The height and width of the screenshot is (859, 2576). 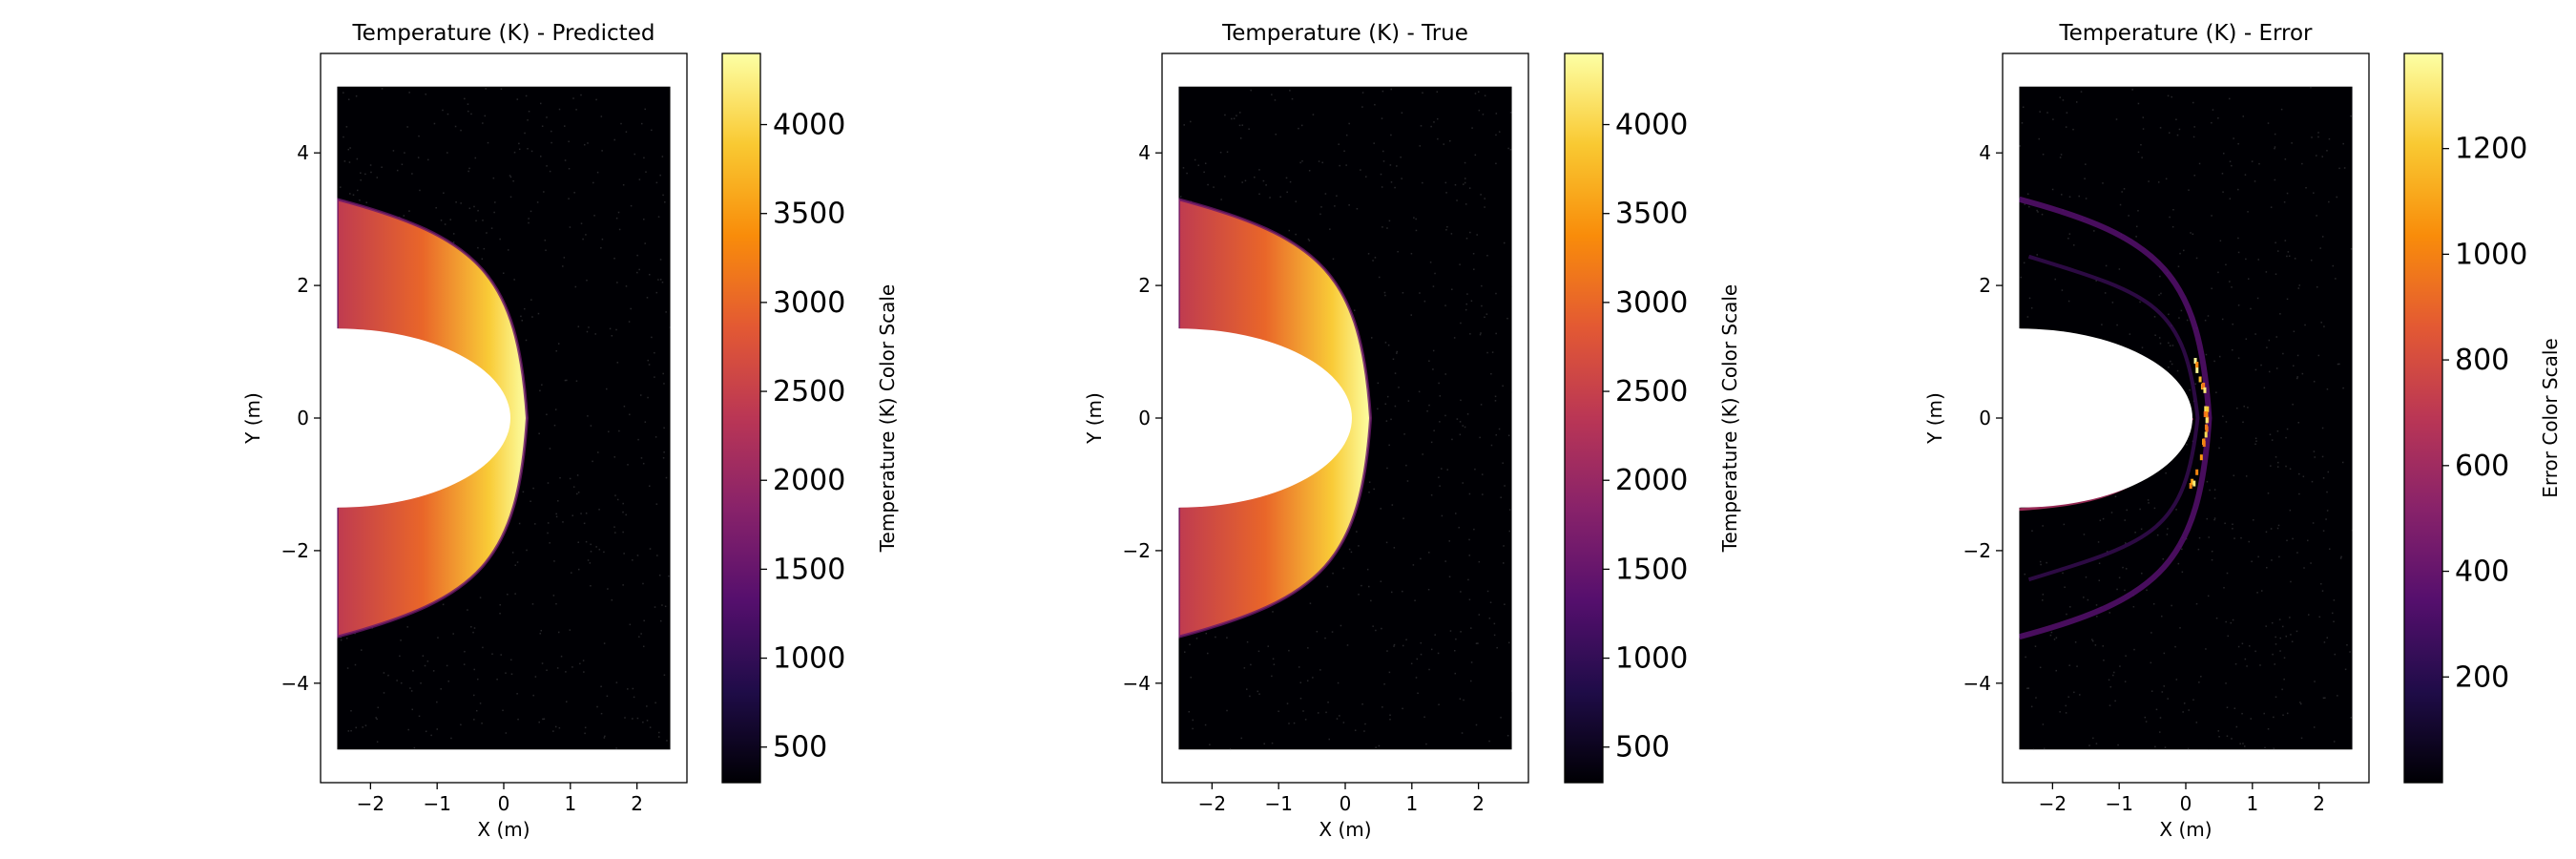 I want to click on chart-title: Temperature (K) - Error, so click(x=2185, y=33).